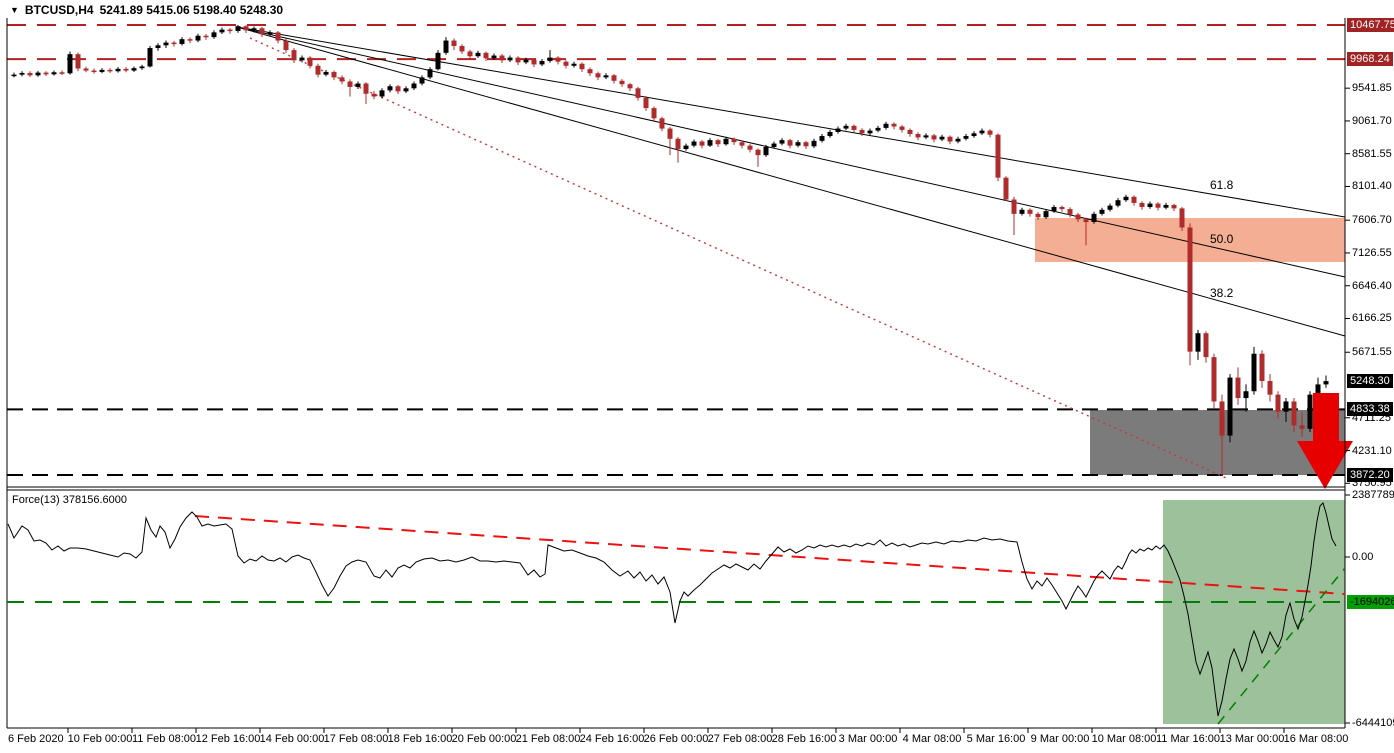  Describe the element at coordinates (228, 739) in the screenshot. I see `time-axis-label: 12 Feb 16:00` at that location.